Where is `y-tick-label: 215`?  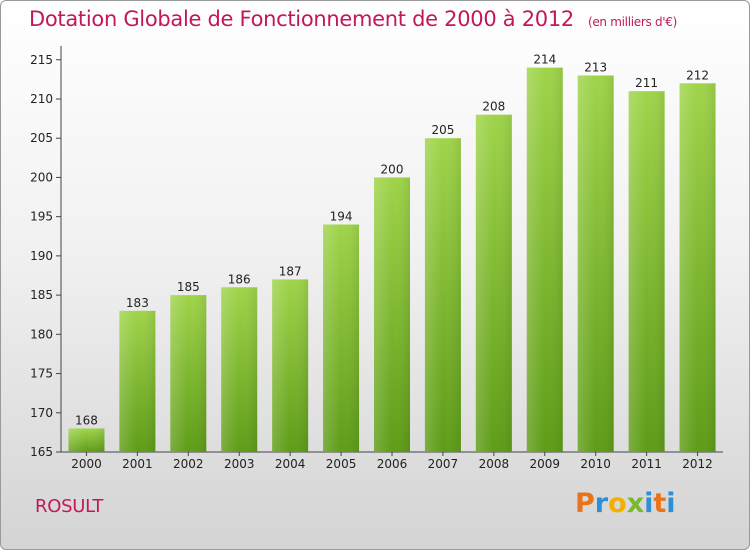
y-tick-label: 215 is located at coordinates (41, 60).